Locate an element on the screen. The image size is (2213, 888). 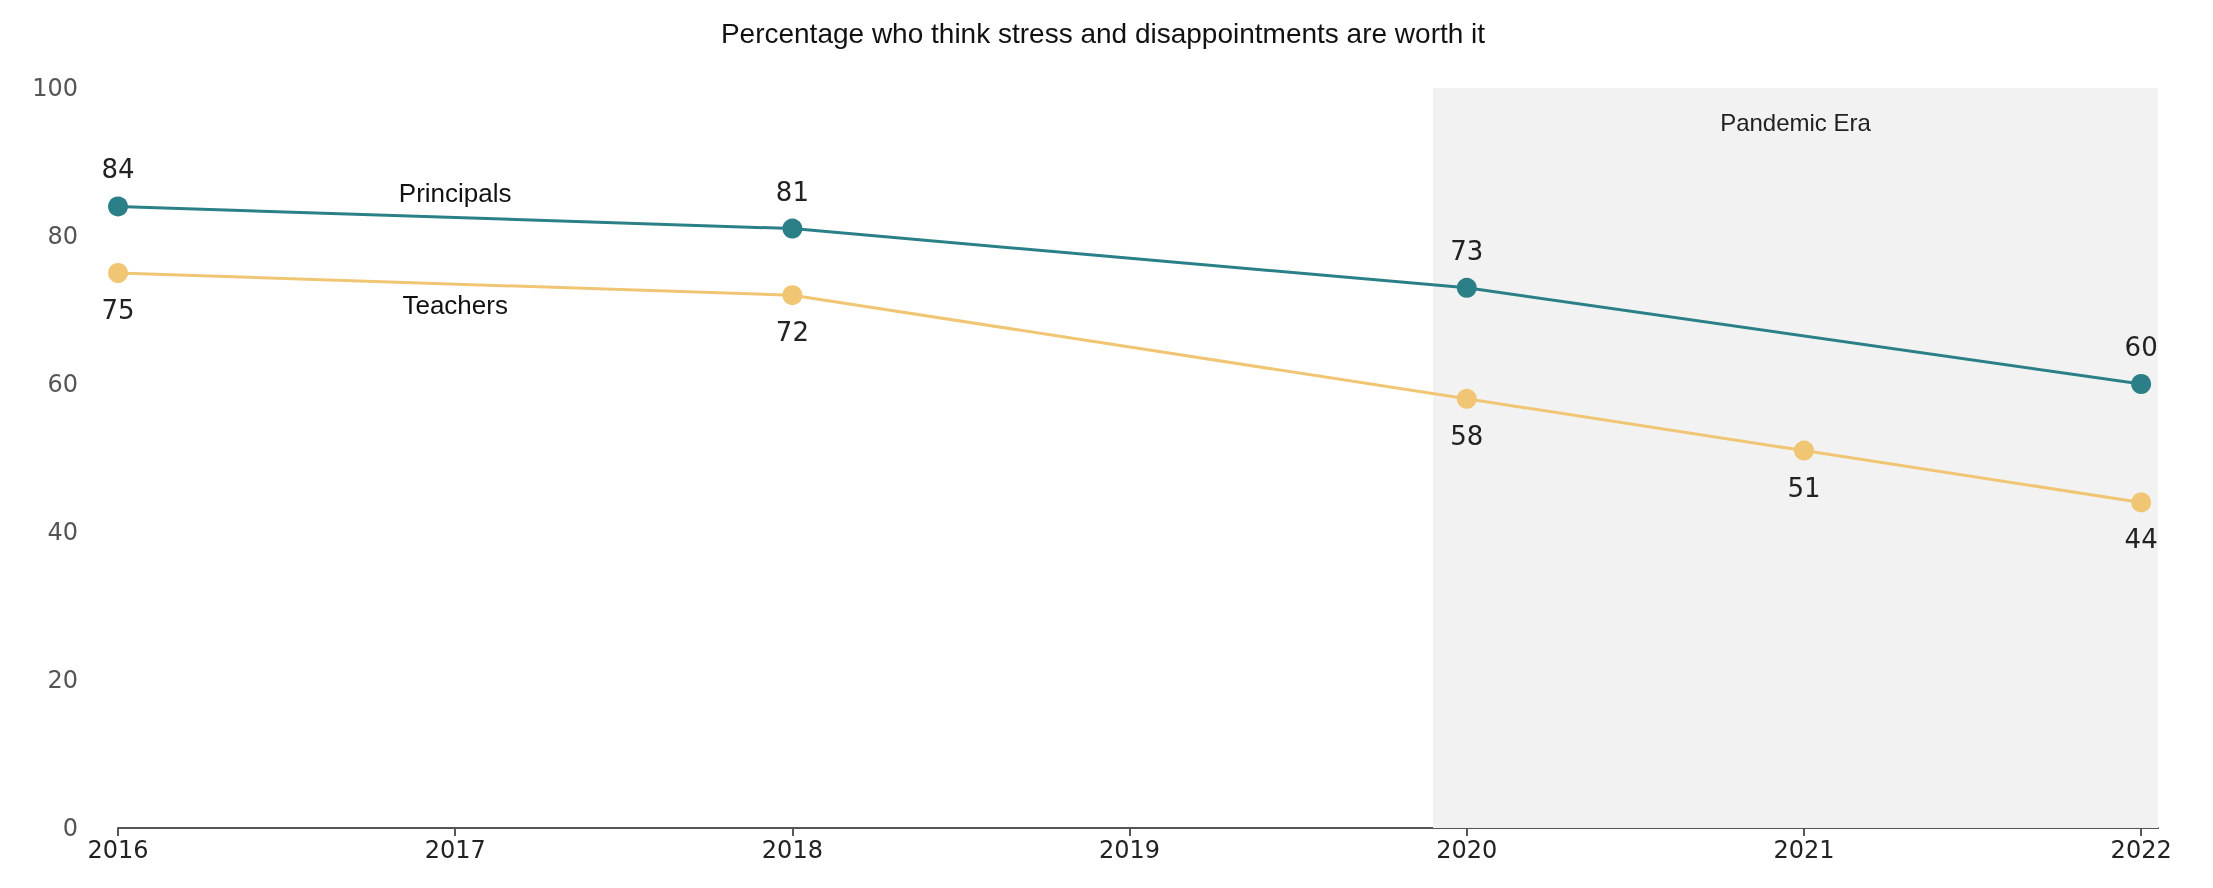
band-label: Pandemic Era is located at coordinates (1796, 122).